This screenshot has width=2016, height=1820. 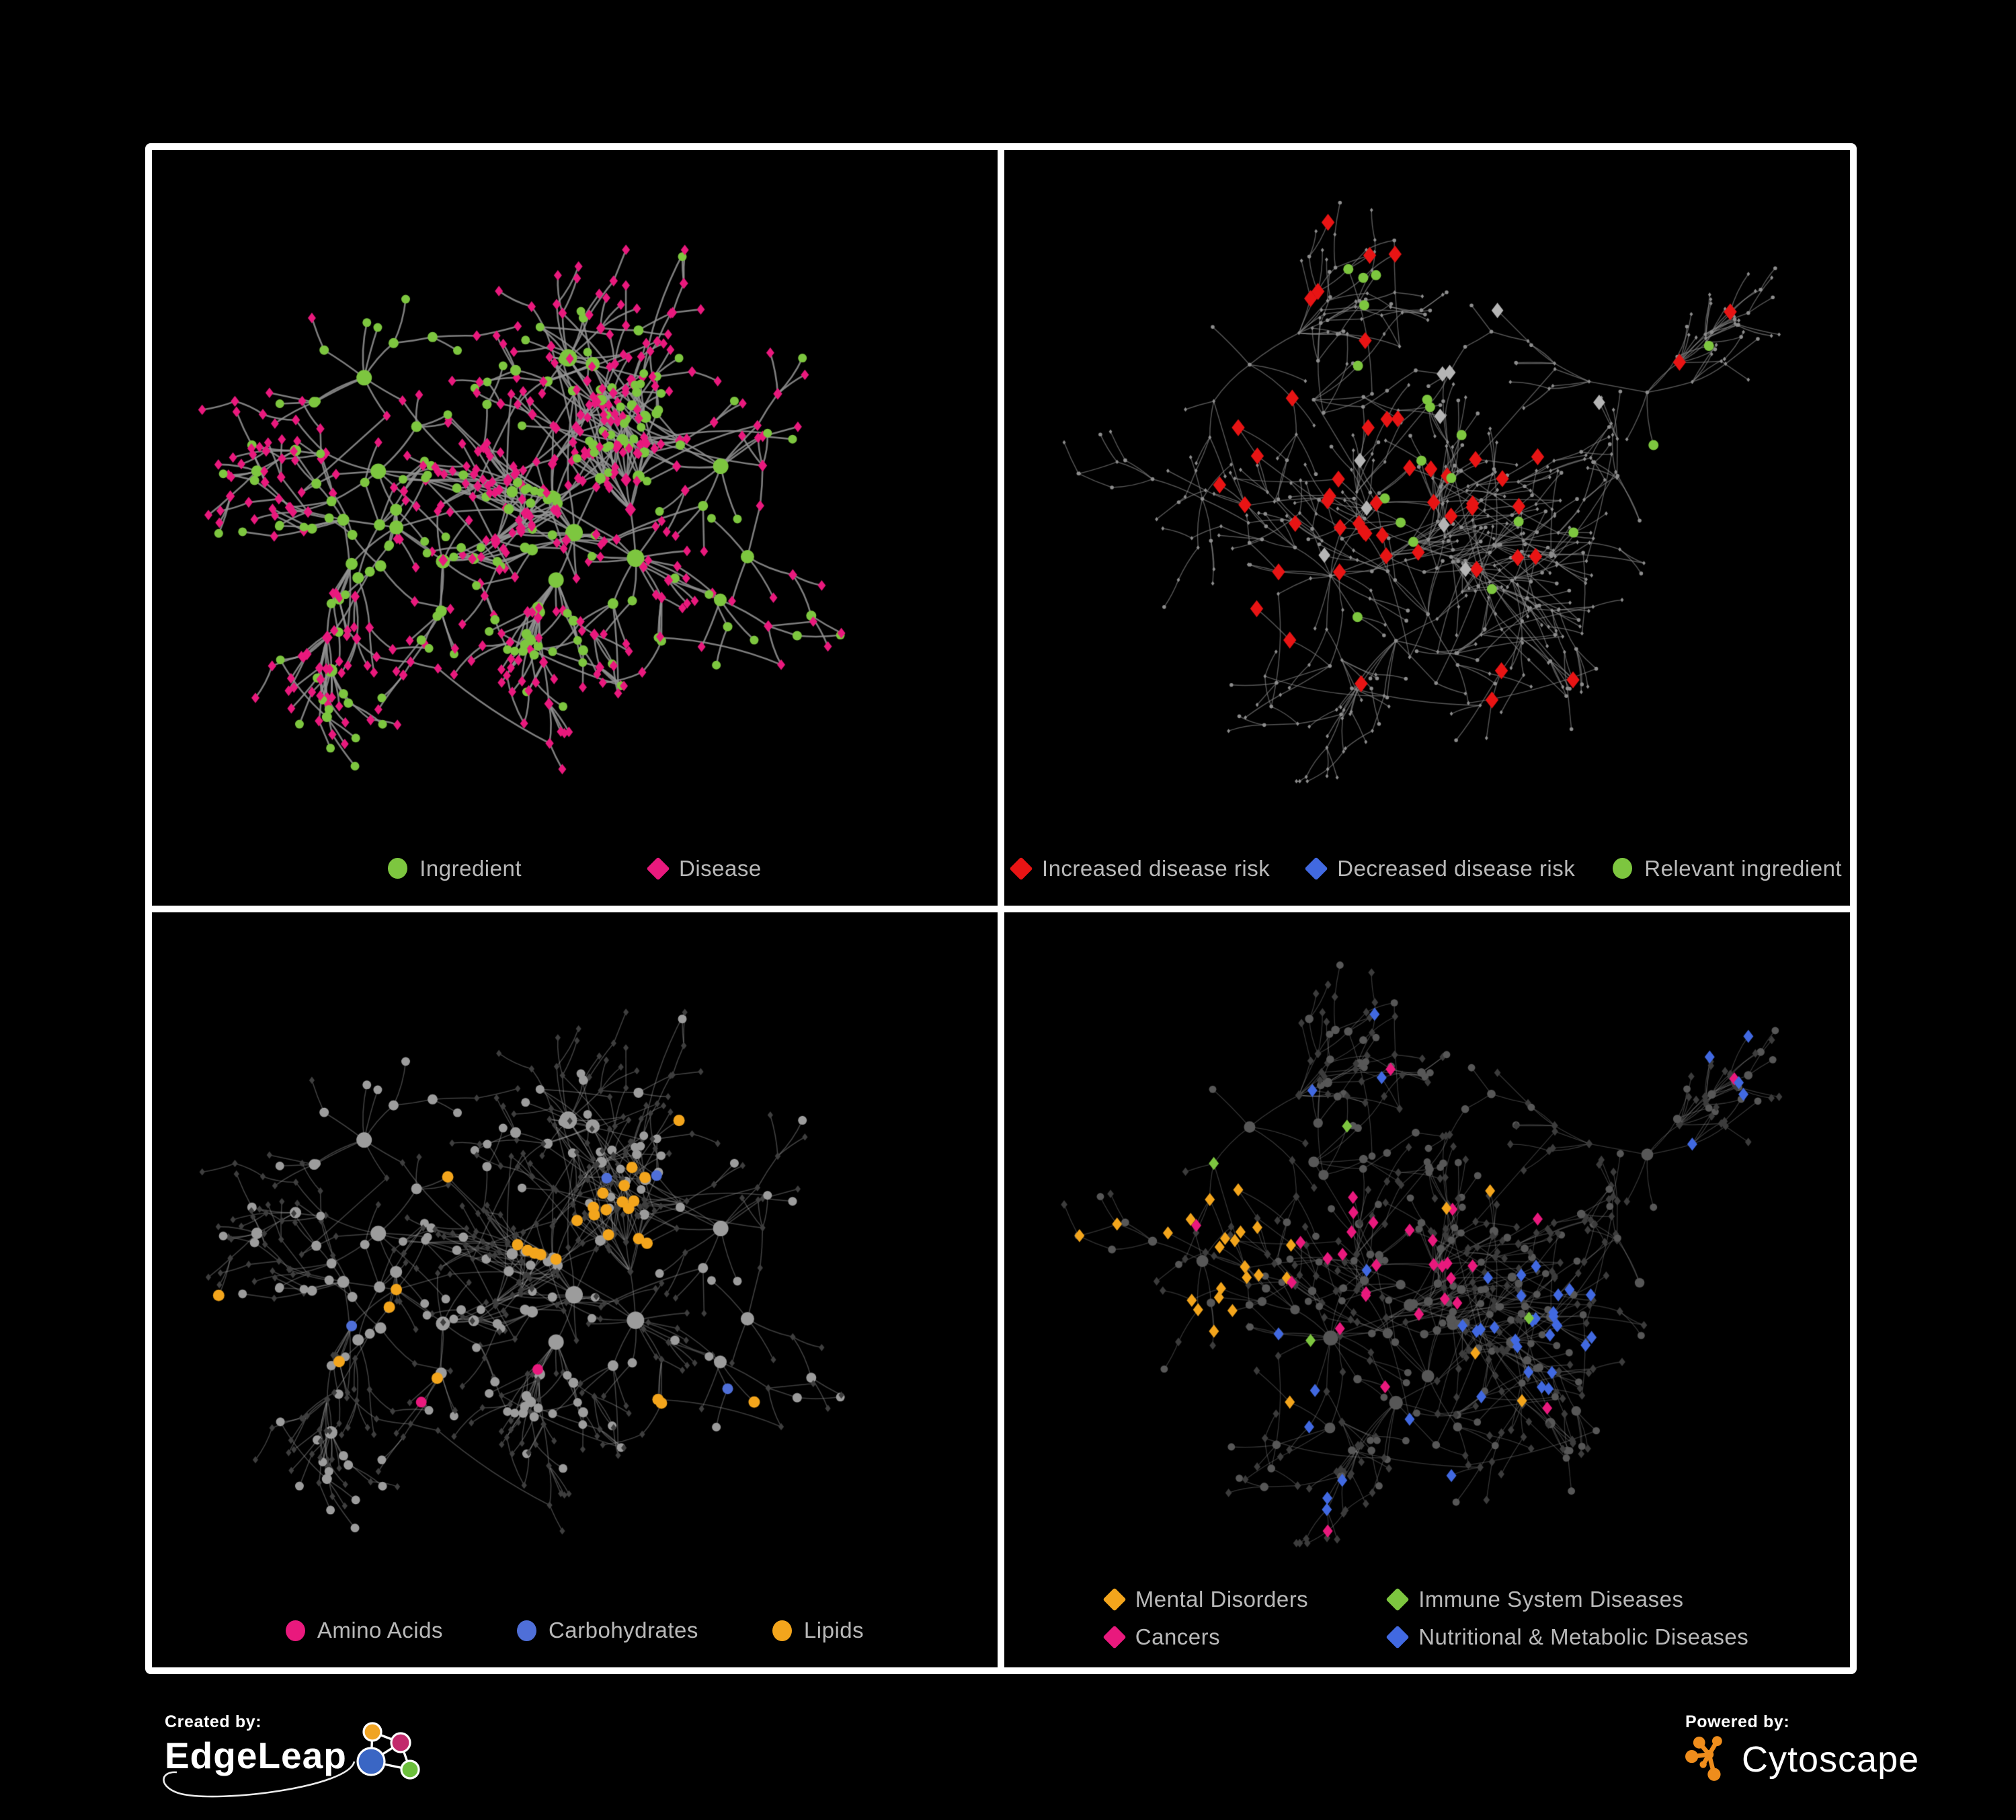 I want to click on legend-item: Cancers, so click(x=1161, y=1637).